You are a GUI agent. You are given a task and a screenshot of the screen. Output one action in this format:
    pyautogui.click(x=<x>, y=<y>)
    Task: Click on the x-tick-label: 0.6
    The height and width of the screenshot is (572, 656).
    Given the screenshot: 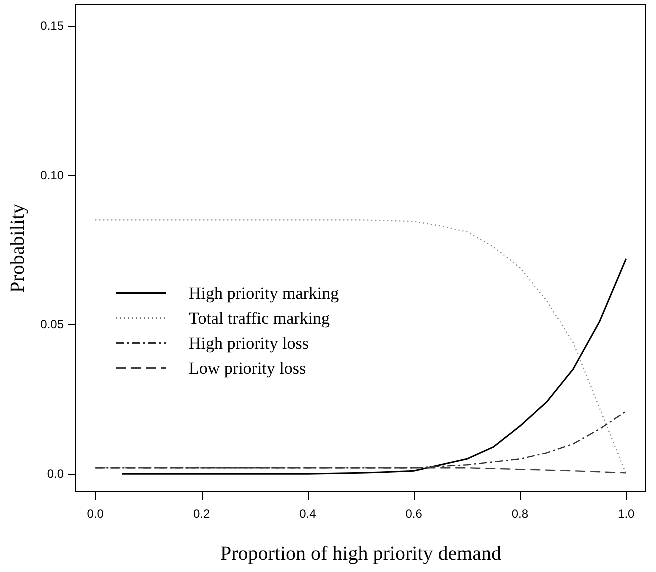 What is the action you would take?
    pyautogui.click(x=414, y=514)
    